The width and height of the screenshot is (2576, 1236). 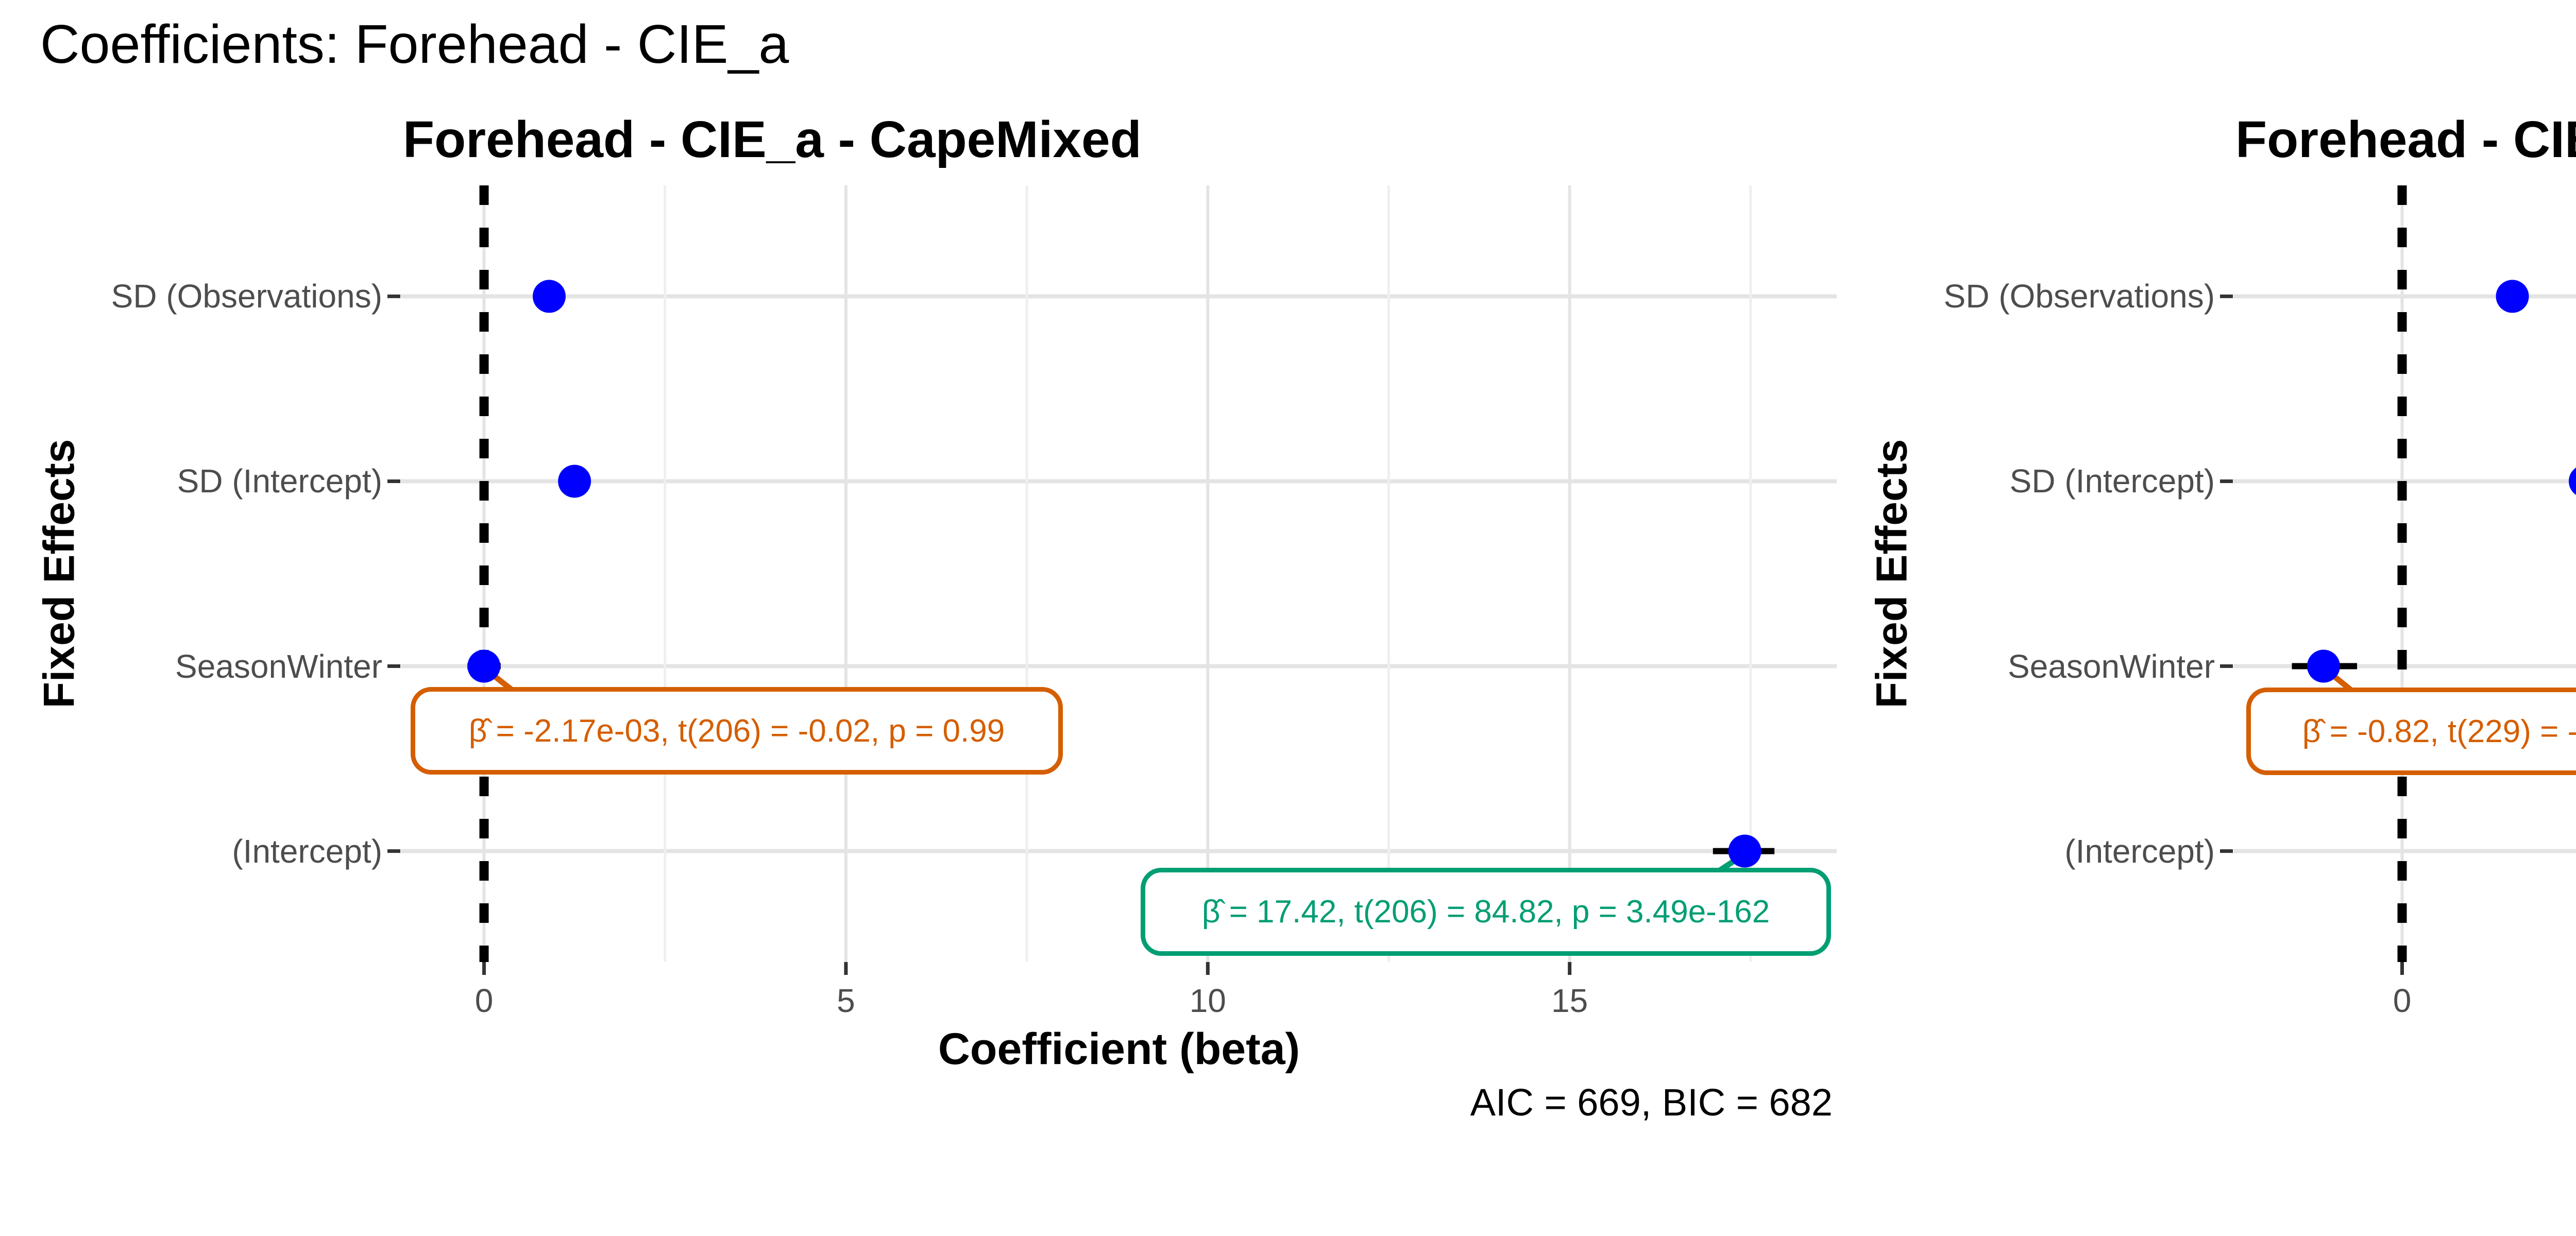 What do you see at coordinates (1891, 574) in the screenshot?
I see `y-axis-title-right: Fixed Effects` at bounding box center [1891, 574].